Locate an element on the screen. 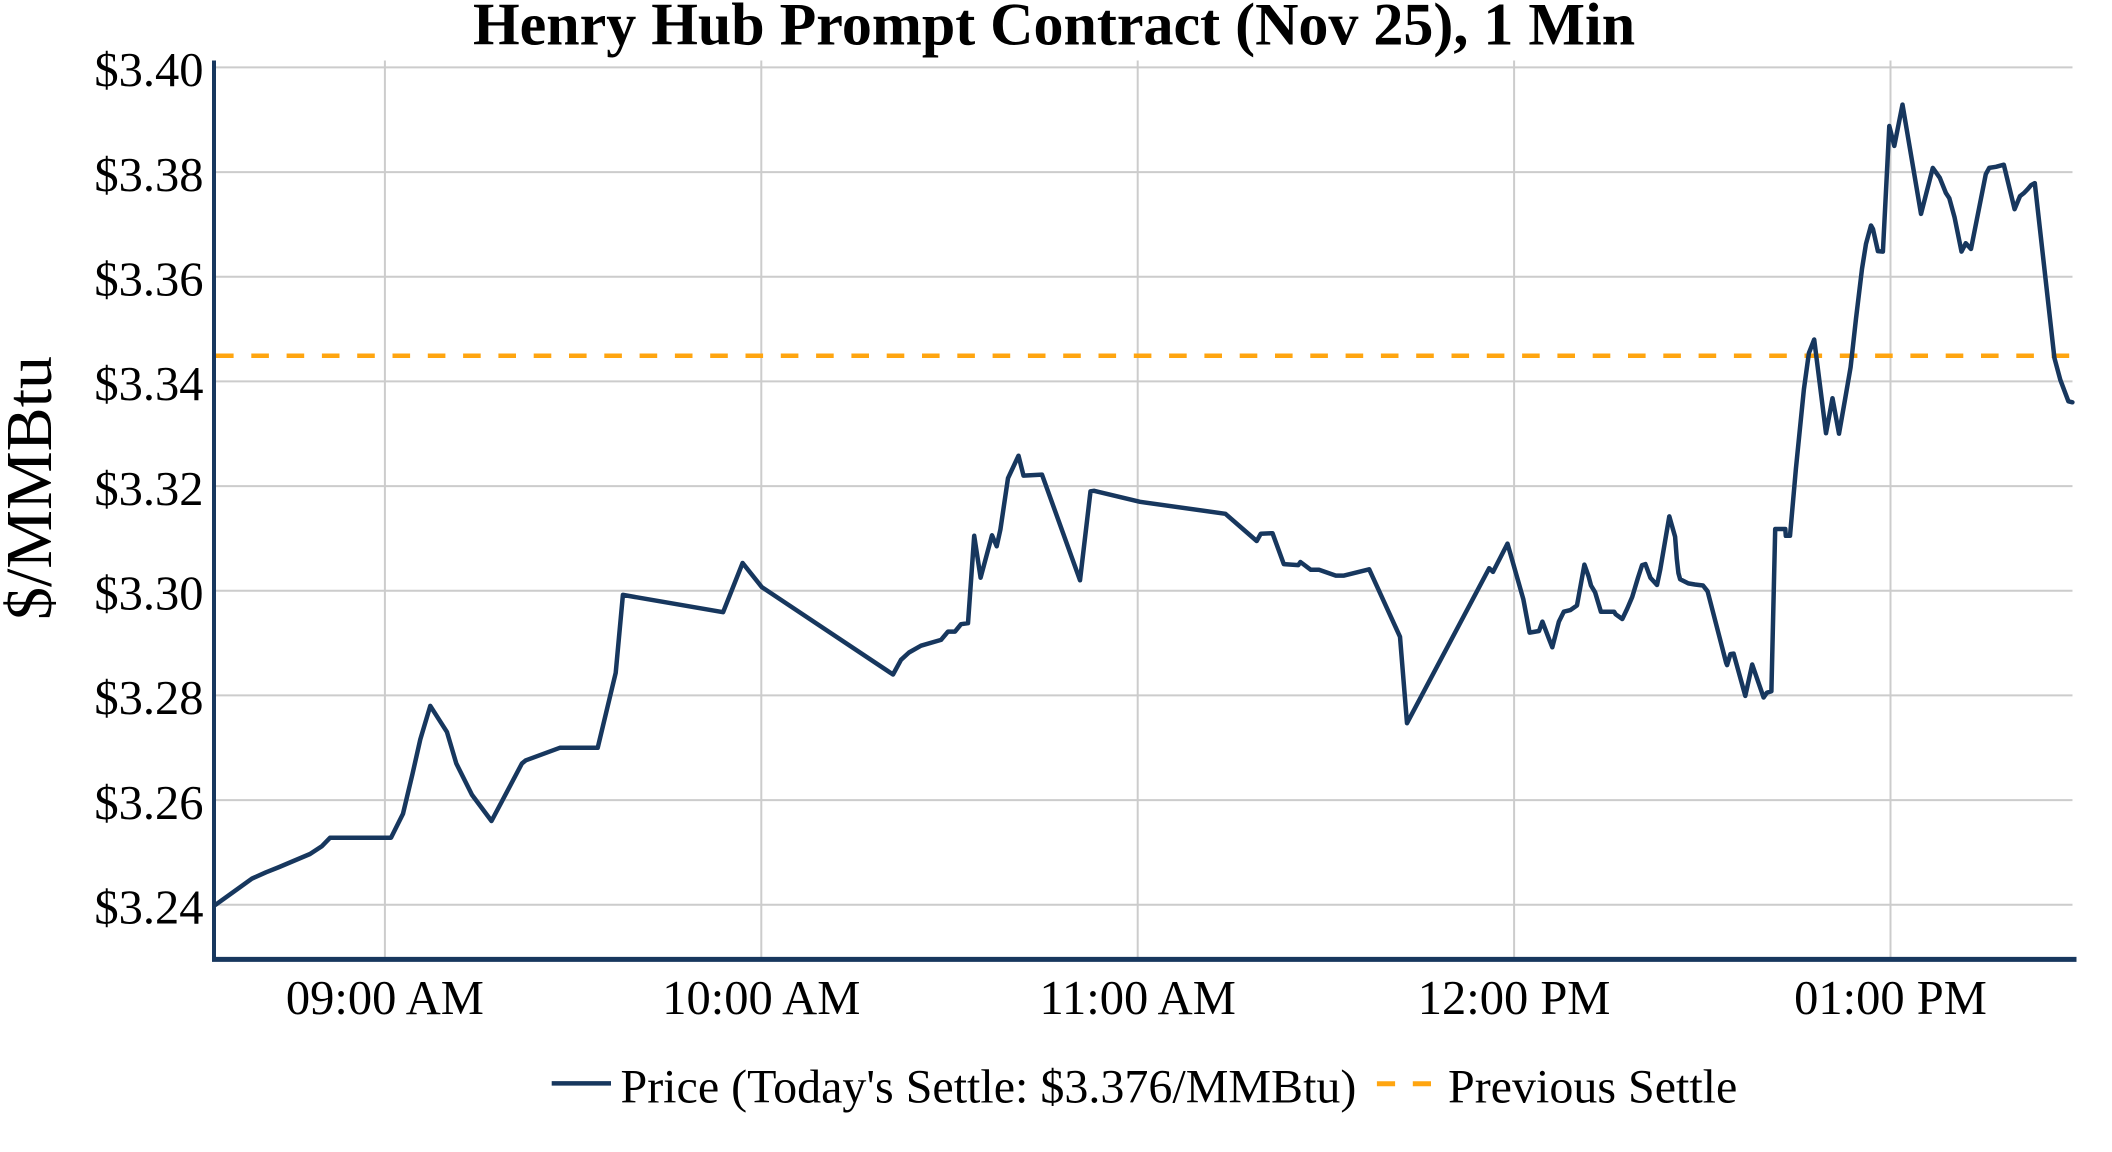 This screenshot has height=1152, width=2112. svg-text: $3.36 is located at coordinates (148, 279).